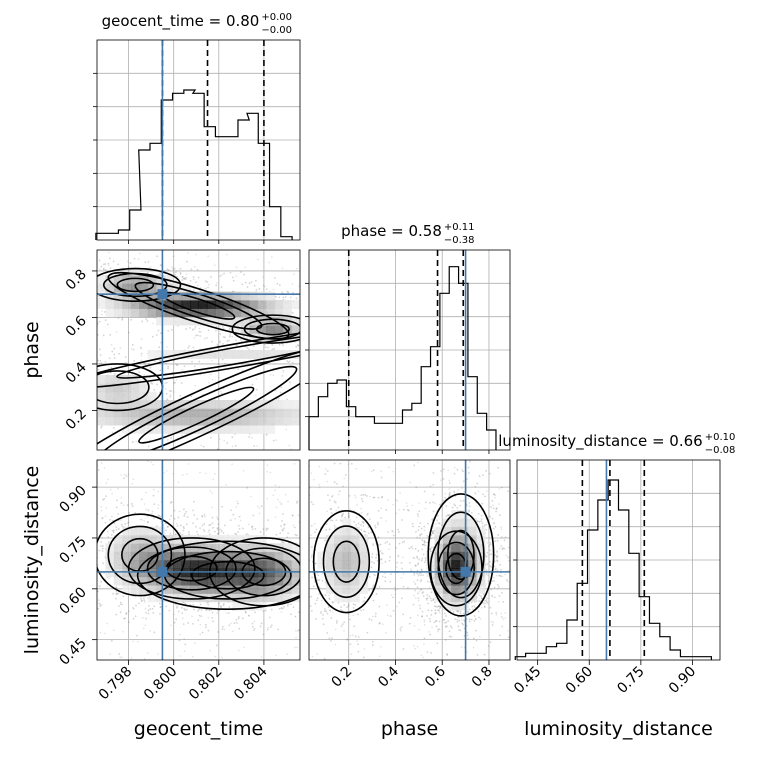  I want to click on truth-marker, so click(162, 294).